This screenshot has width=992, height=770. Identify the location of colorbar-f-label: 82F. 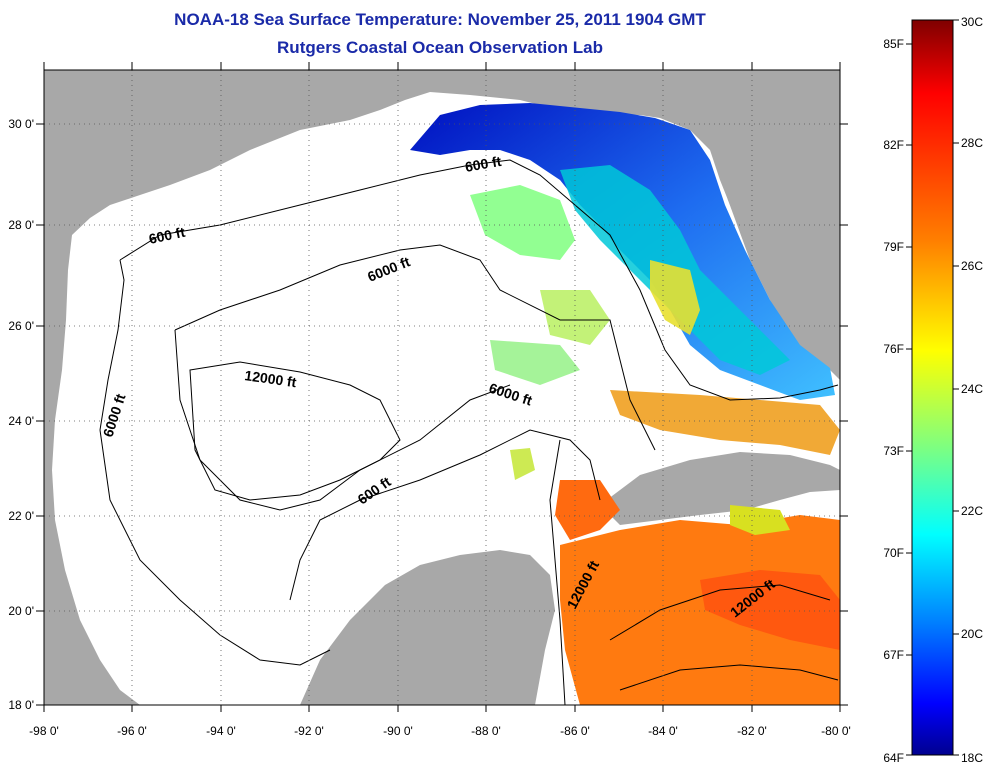
(893, 145).